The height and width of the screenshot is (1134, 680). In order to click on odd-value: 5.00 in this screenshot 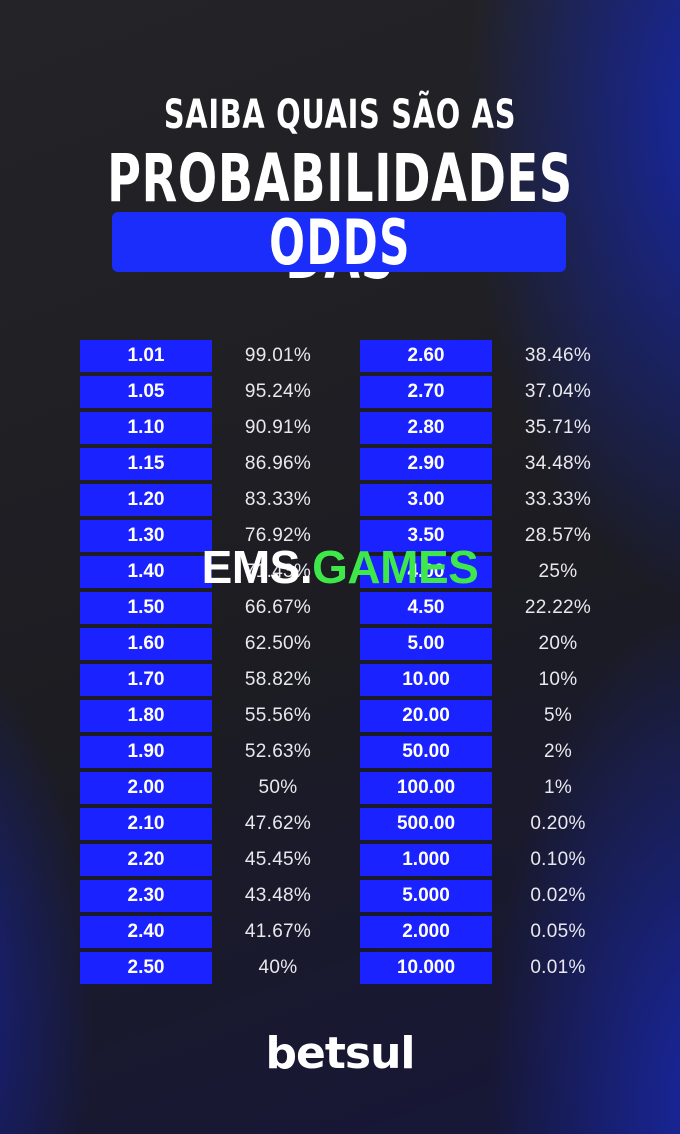, I will do `click(426, 644)`.